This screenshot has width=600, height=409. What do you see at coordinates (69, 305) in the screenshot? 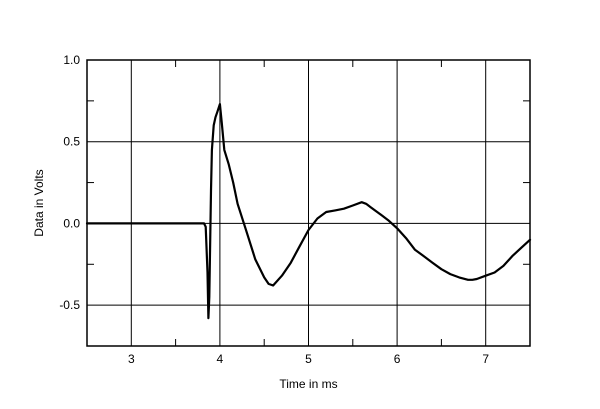
I see `y-tick-label: -0.5` at bounding box center [69, 305].